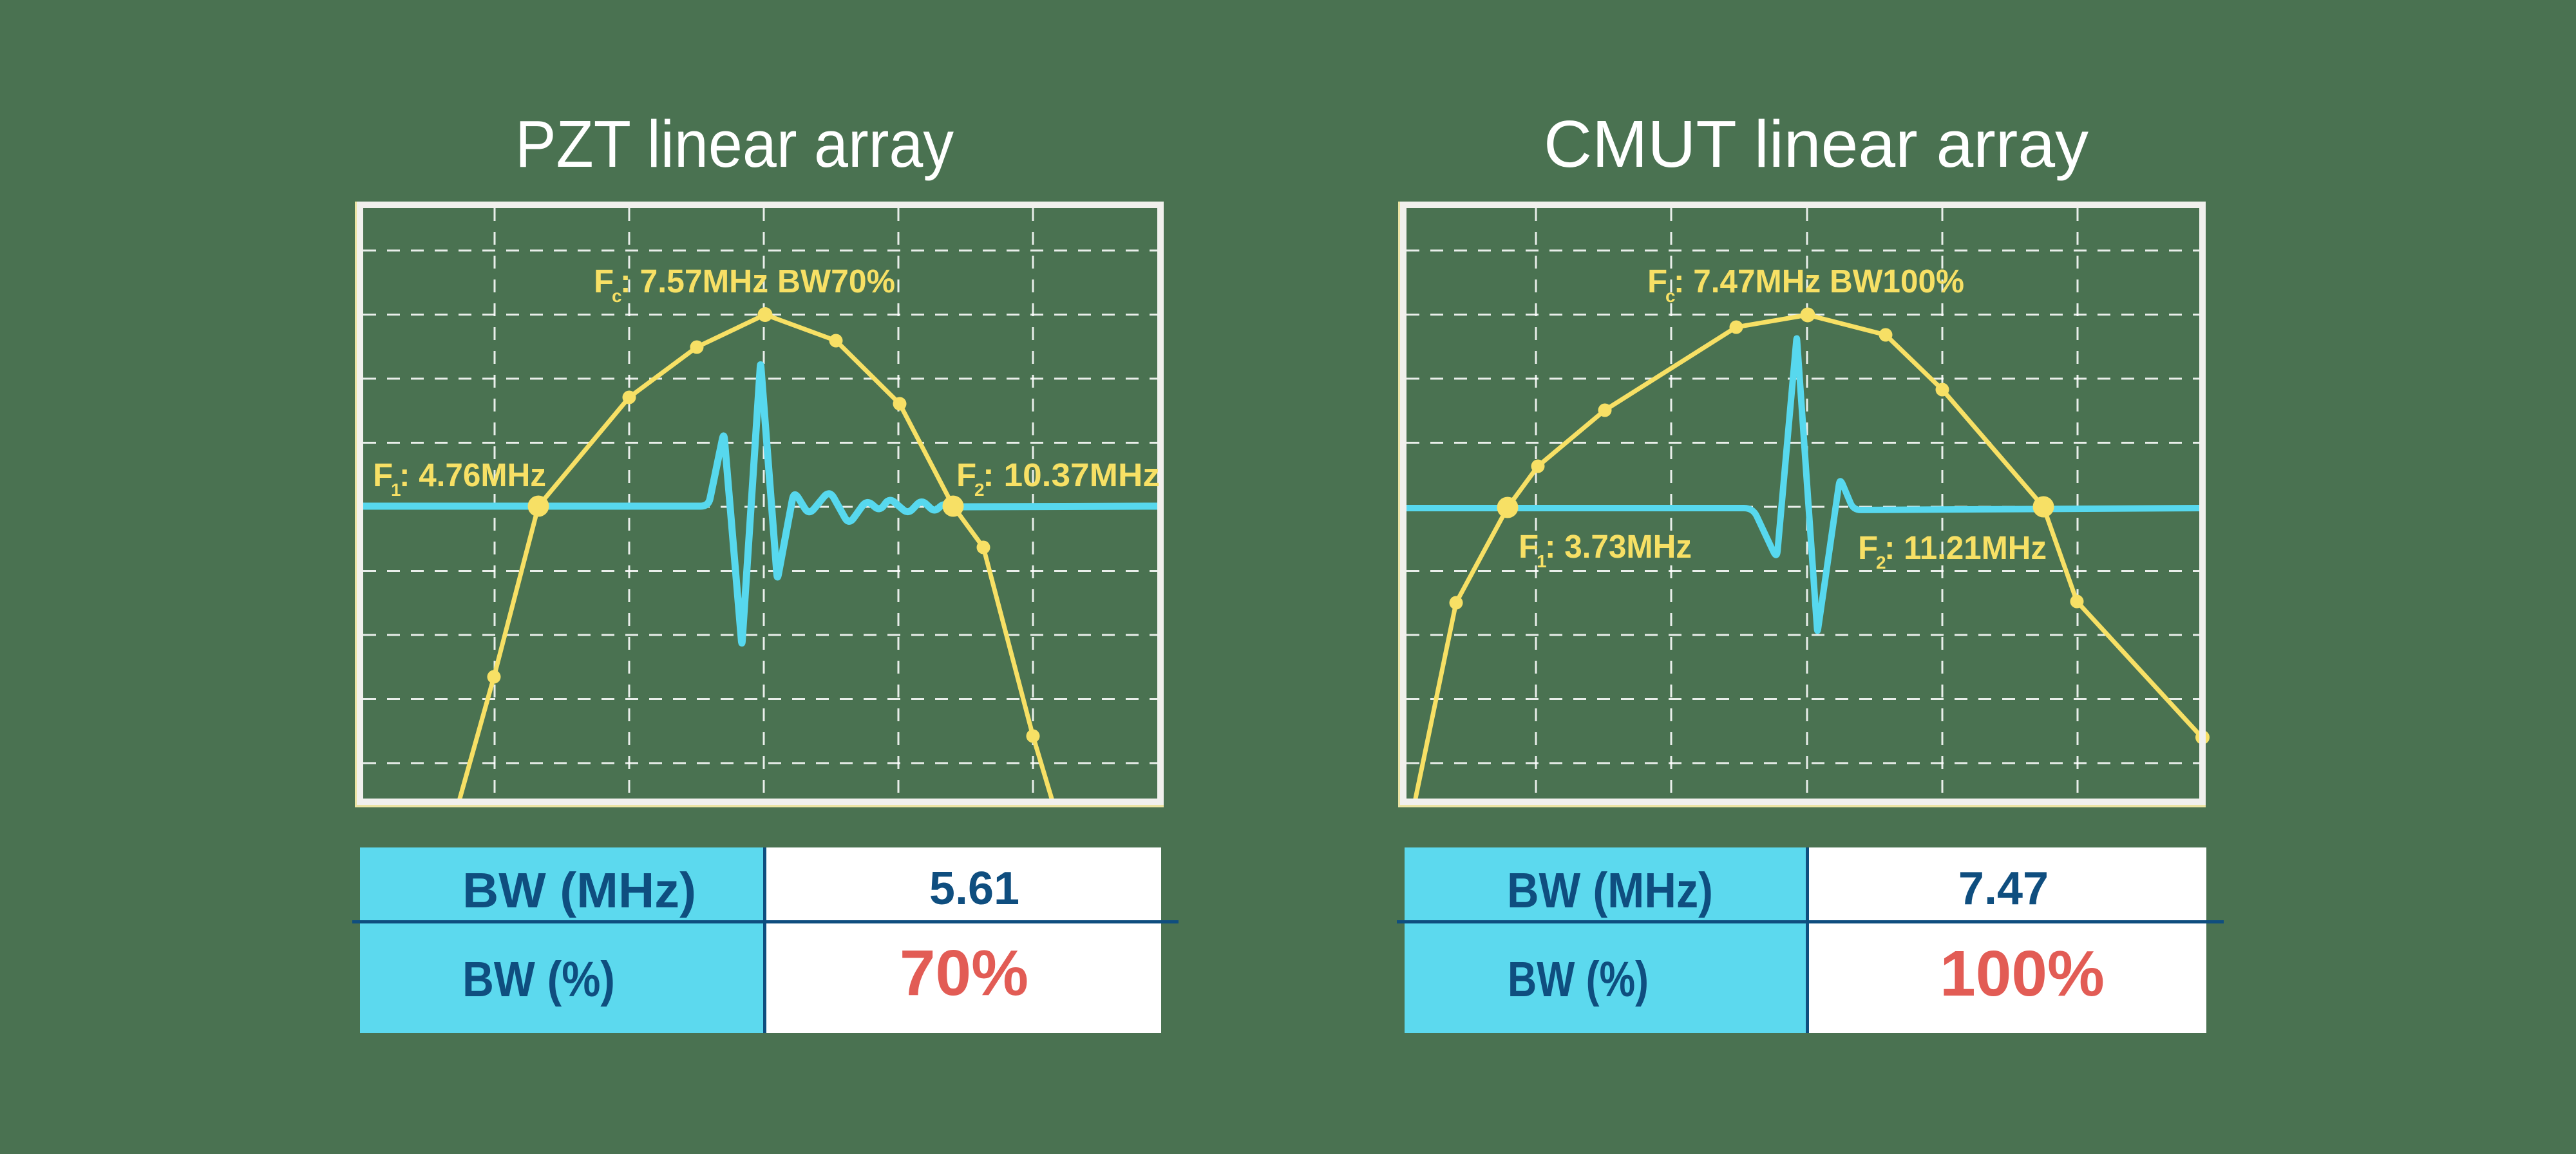  I want to click on svg-text:: 3.73MHz: : 3.73MHz, so click(1618, 546).